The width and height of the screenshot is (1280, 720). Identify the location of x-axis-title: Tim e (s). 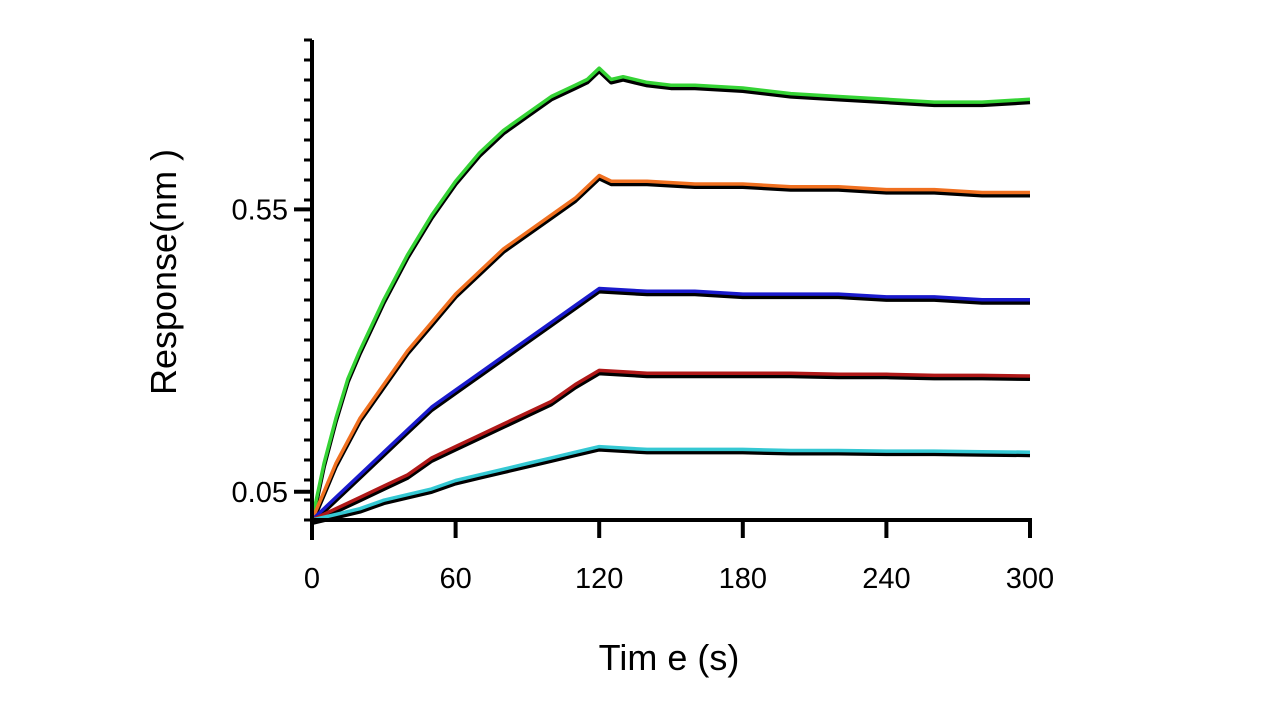
(669, 657).